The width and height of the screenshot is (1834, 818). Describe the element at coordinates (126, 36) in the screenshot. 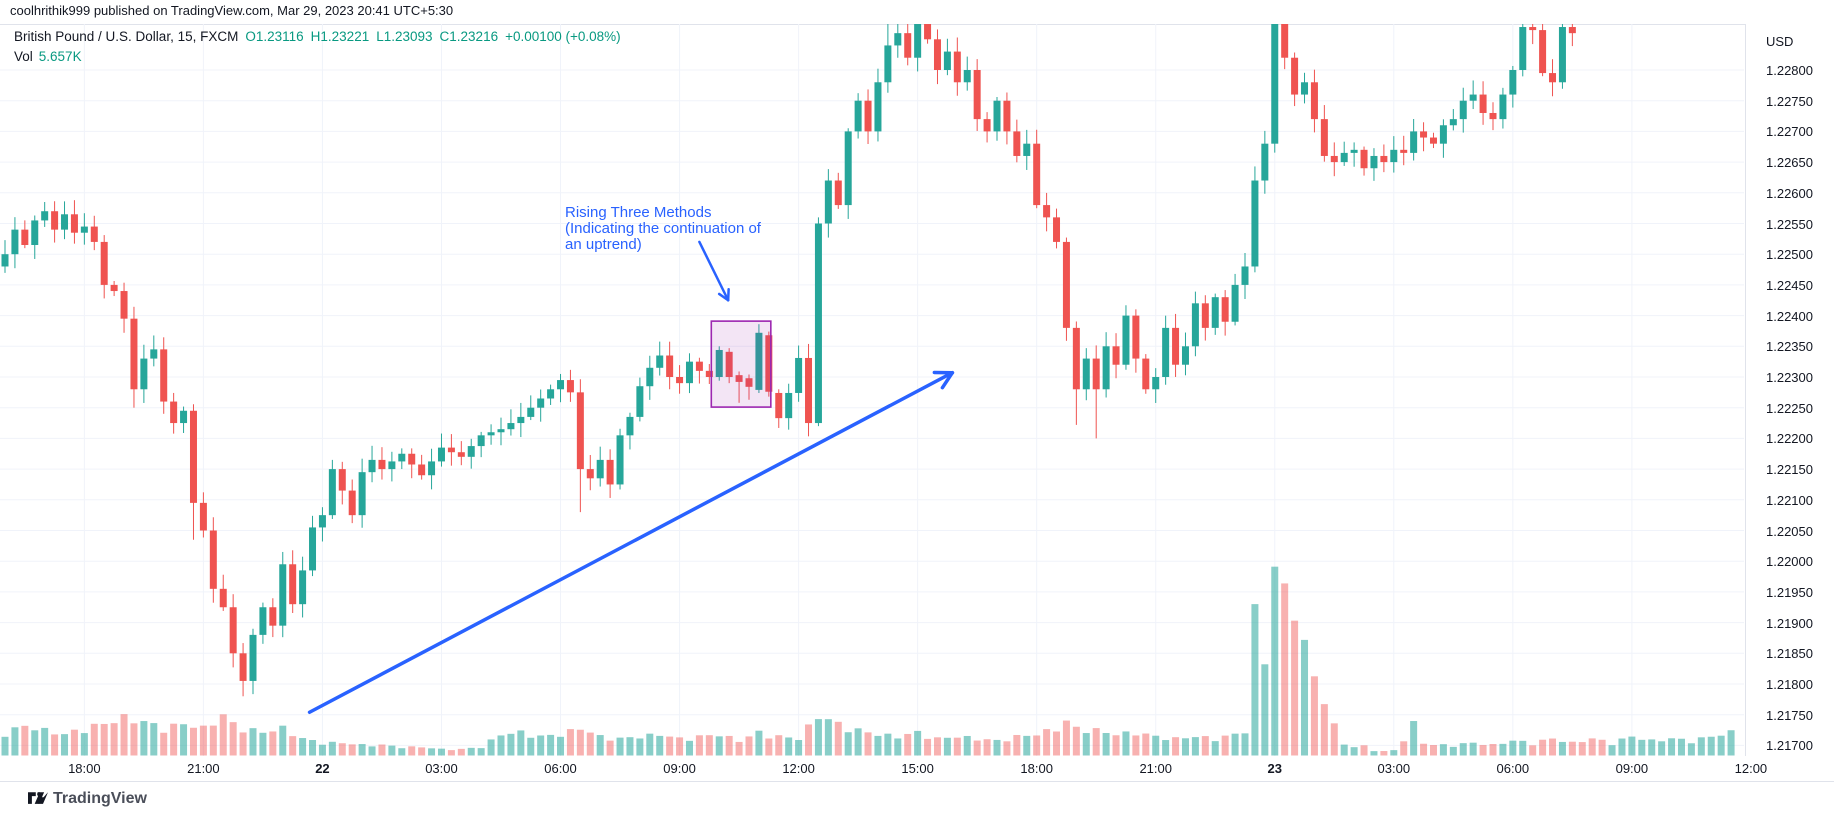

I see `symbol-title: British Pound / U.S. Dollar, 15, FXCM` at that location.